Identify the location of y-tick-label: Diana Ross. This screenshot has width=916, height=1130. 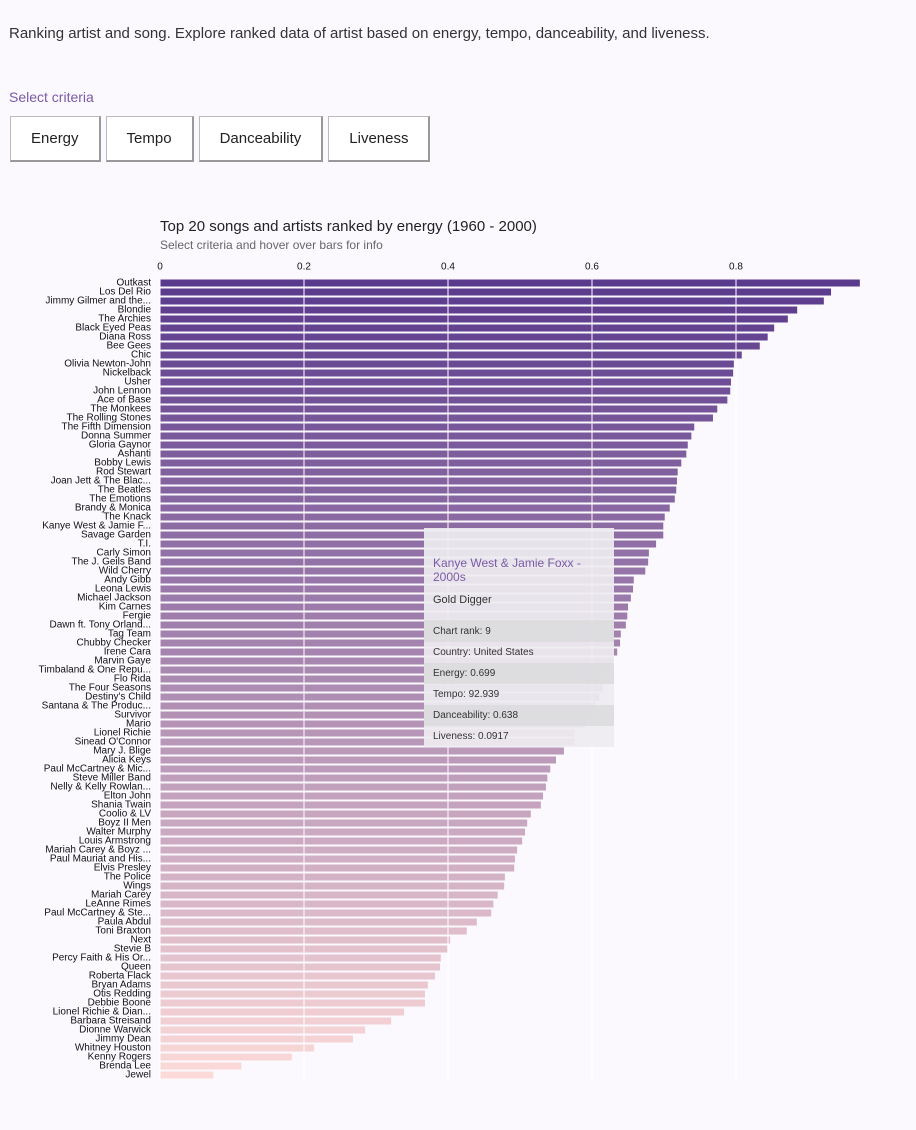
(125, 337).